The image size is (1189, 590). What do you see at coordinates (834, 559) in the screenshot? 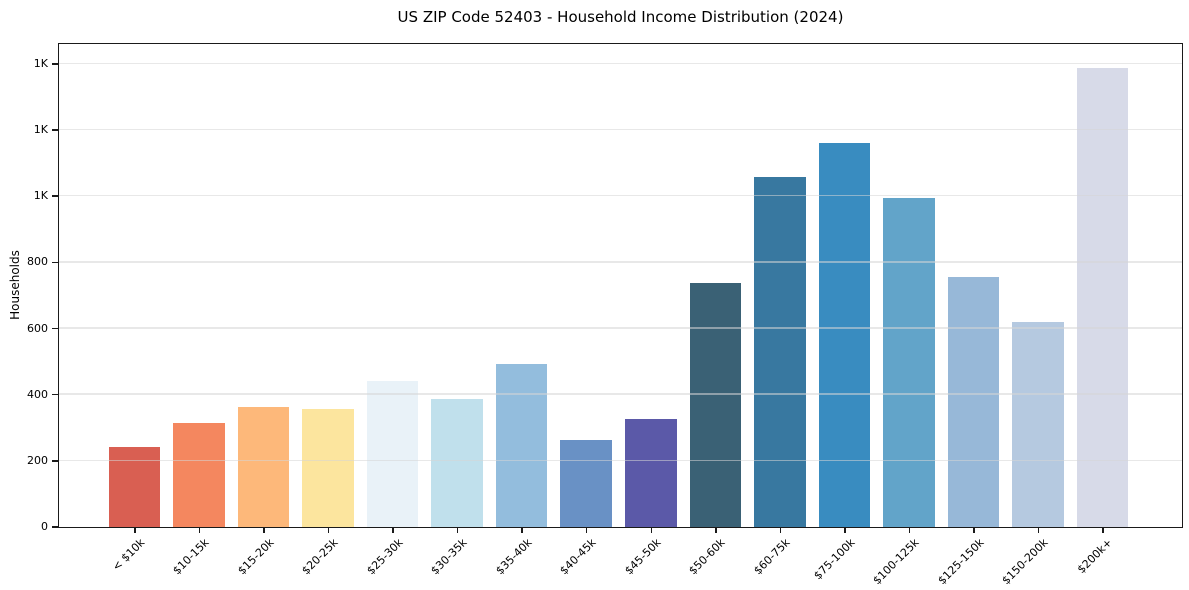
I see `x-tick-label-text: $75-100k` at bounding box center [834, 559].